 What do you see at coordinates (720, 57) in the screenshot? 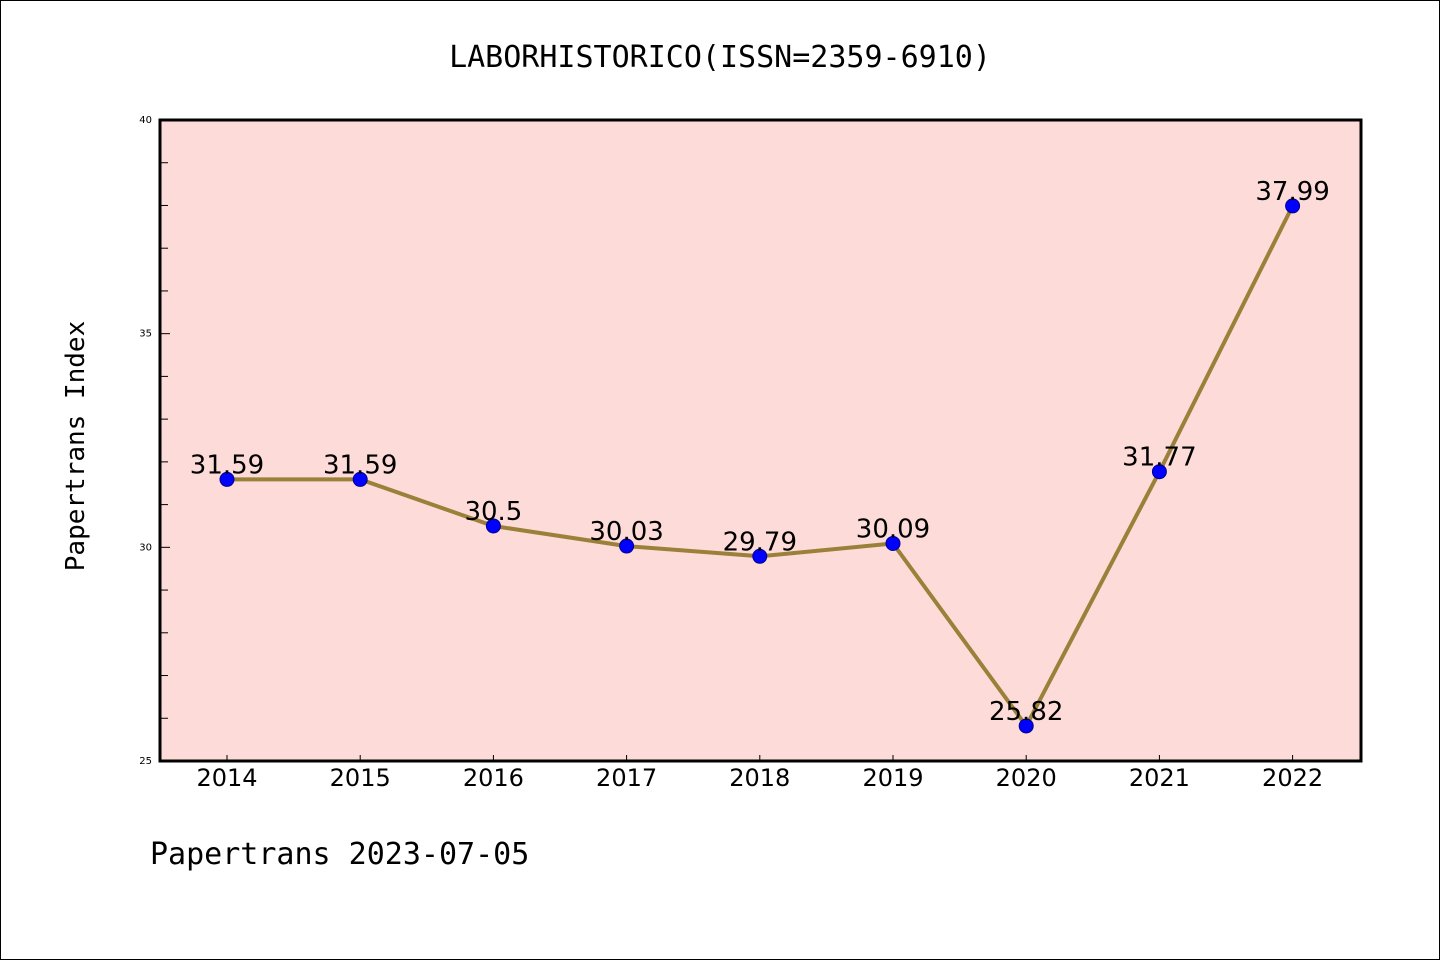
I see `chart-title: LABORHISTORICO(ISSN=2359-6910)` at bounding box center [720, 57].